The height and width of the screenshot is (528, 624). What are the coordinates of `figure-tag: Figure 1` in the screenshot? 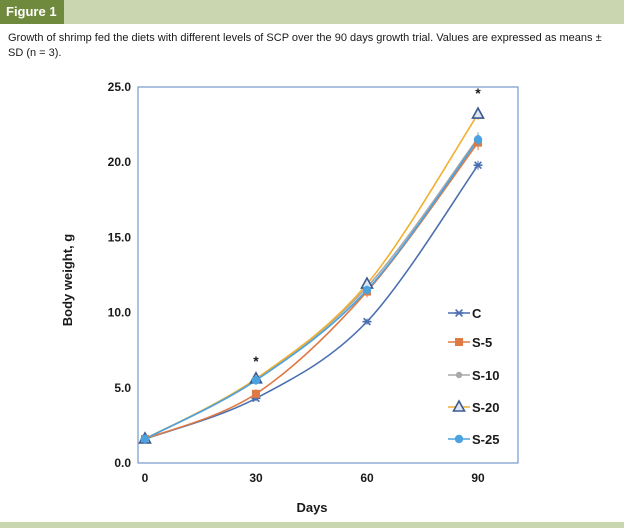 It's located at (32, 12).